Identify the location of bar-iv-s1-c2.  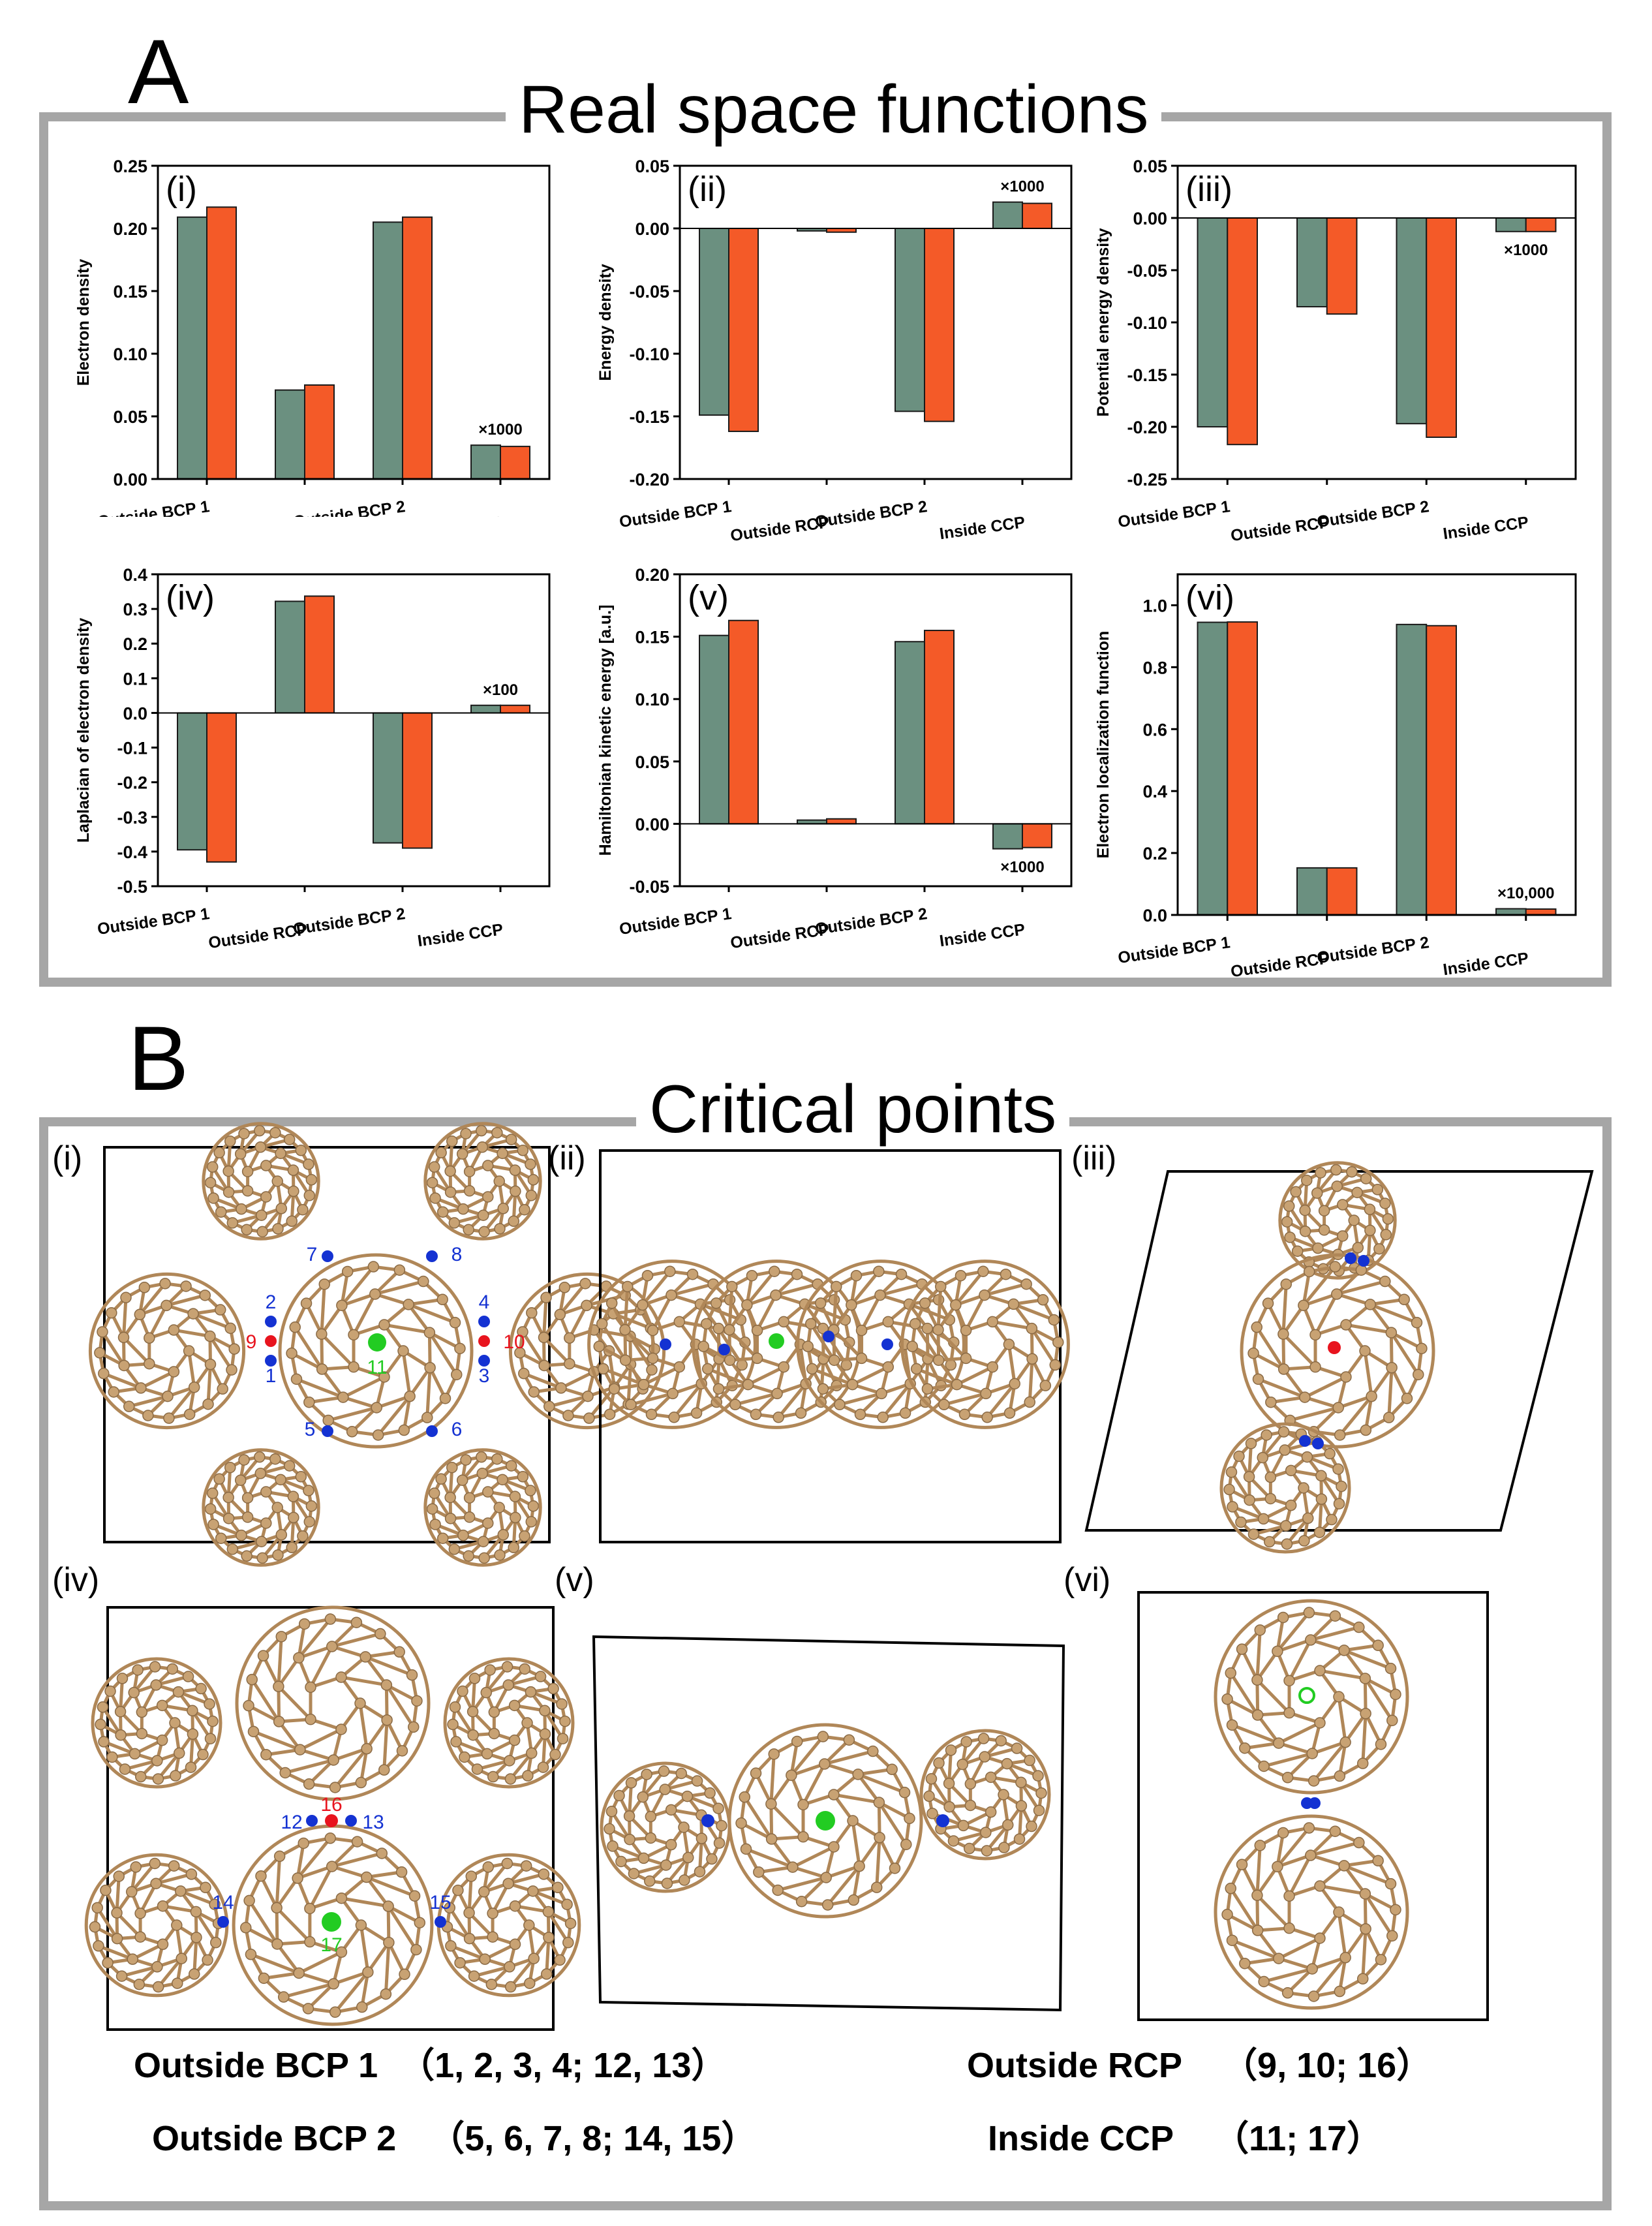
(290, 657).